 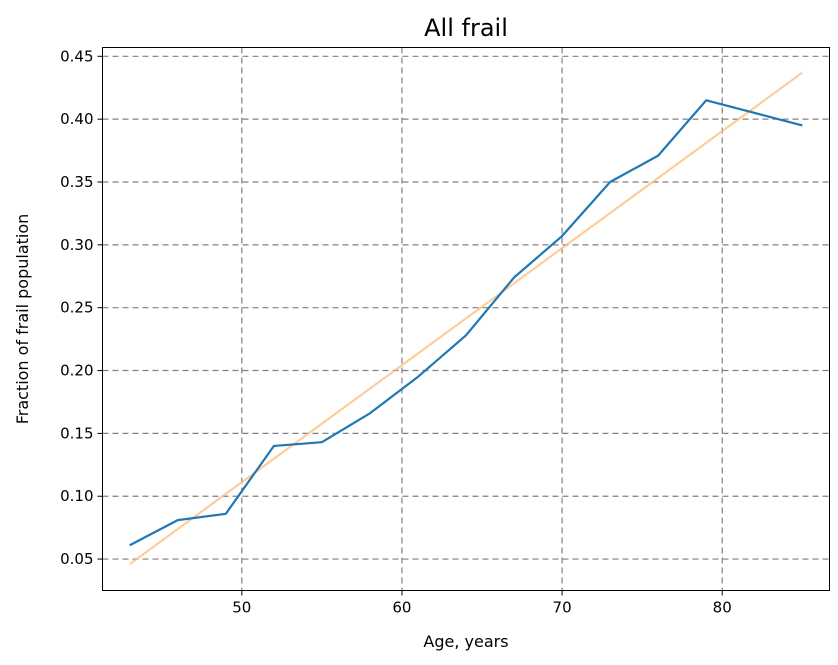 What do you see at coordinates (401, 608) in the screenshot?
I see `x-tick-label: 60` at bounding box center [401, 608].